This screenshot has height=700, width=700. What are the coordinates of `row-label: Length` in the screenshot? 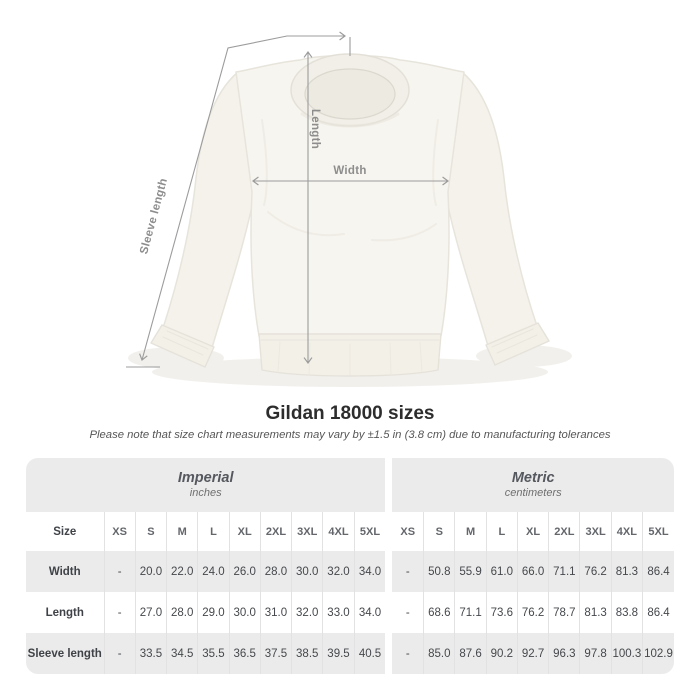 It's located at (65, 612).